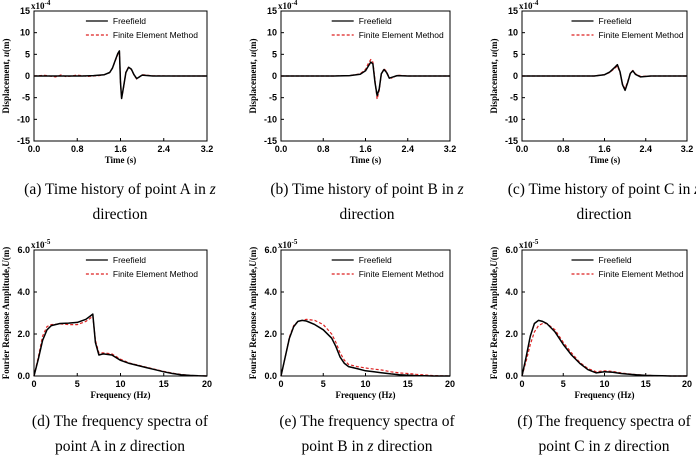 Image resolution: width=696 pixels, height=460 pixels. What do you see at coordinates (270, 119) in the screenshot?
I see `y-tick-label: -10` at bounding box center [270, 119].